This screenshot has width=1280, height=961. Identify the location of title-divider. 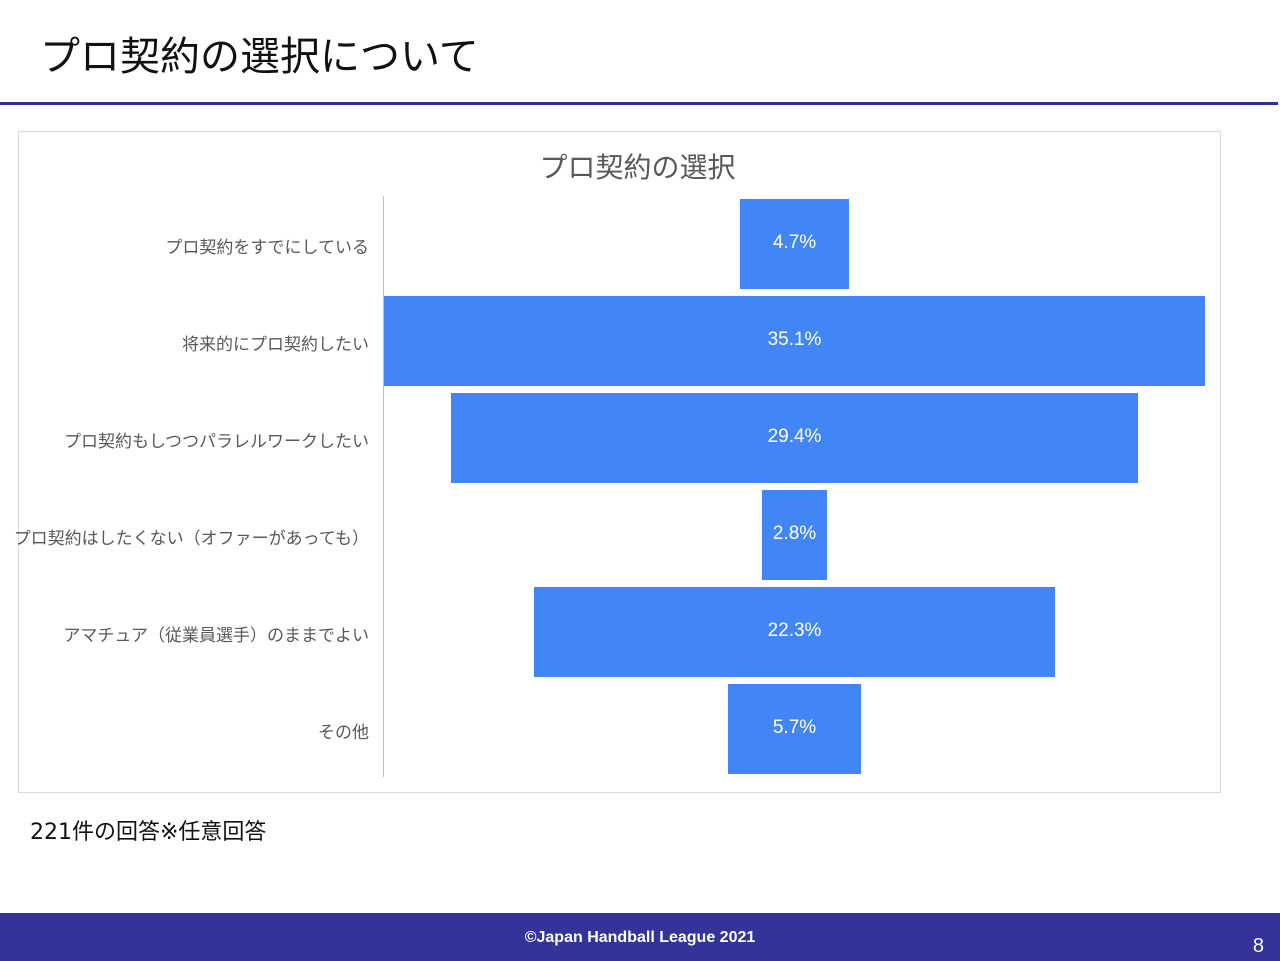
(639, 103).